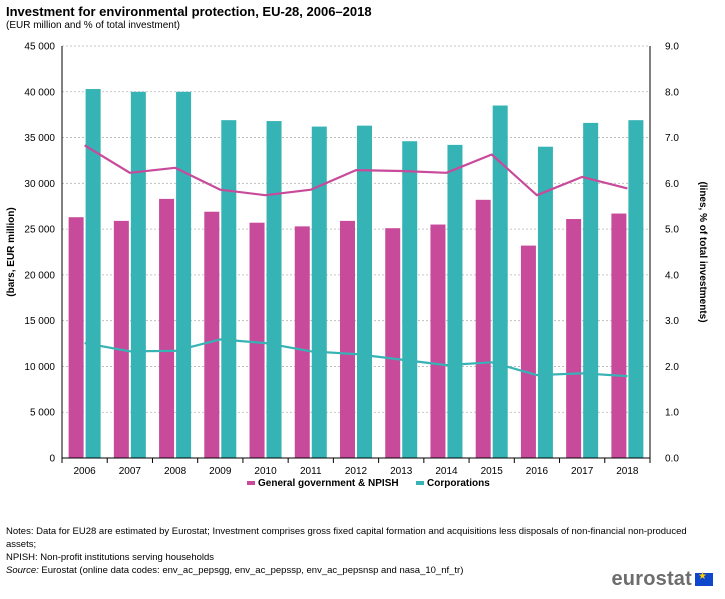 The height and width of the screenshot is (599, 725). Describe the element at coordinates (328, 483) in the screenshot. I see `legend-label-government: General government & NPISH` at that location.